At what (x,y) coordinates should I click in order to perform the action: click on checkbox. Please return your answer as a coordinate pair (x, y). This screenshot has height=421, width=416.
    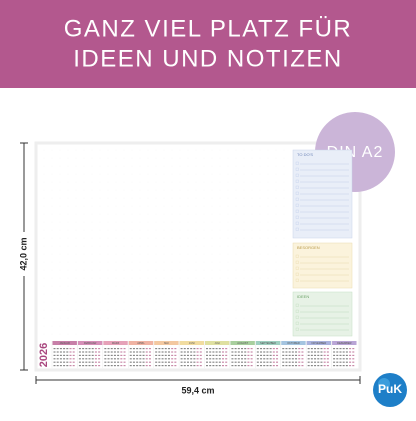
    Looking at the image, I should click on (297, 181).